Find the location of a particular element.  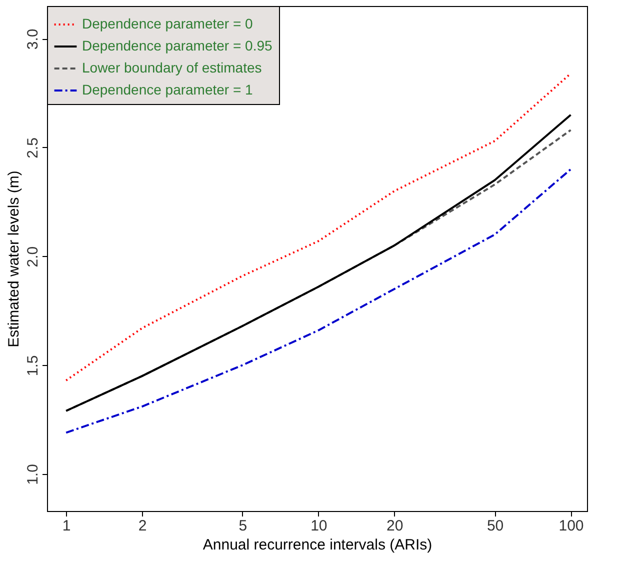

x-tick-label: 1 is located at coordinates (66, 526).